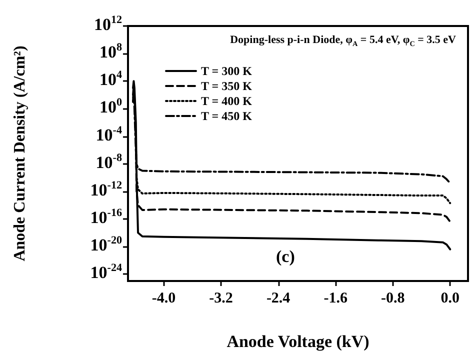  Describe the element at coordinates (298, 341) in the screenshot. I see `x-axis-title: Anode Voltage (kV)` at that location.